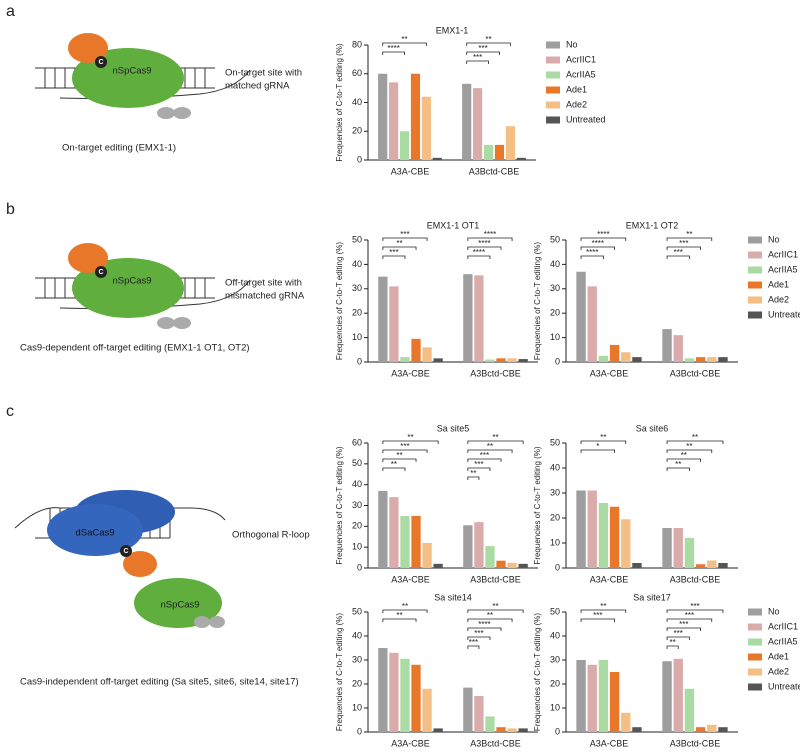 This screenshot has width=800, height=752. What do you see at coordinates (597, 446) in the screenshot?
I see `significance-label: *` at bounding box center [597, 446].